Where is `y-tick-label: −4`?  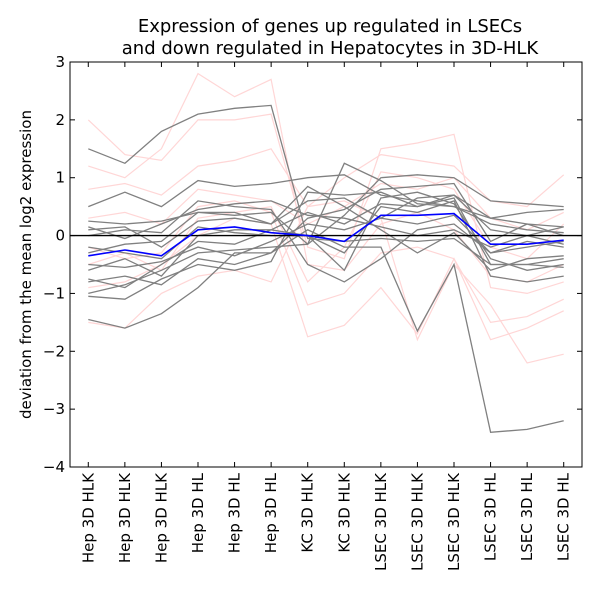
y-tick-label: −4 is located at coordinates (54, 467).